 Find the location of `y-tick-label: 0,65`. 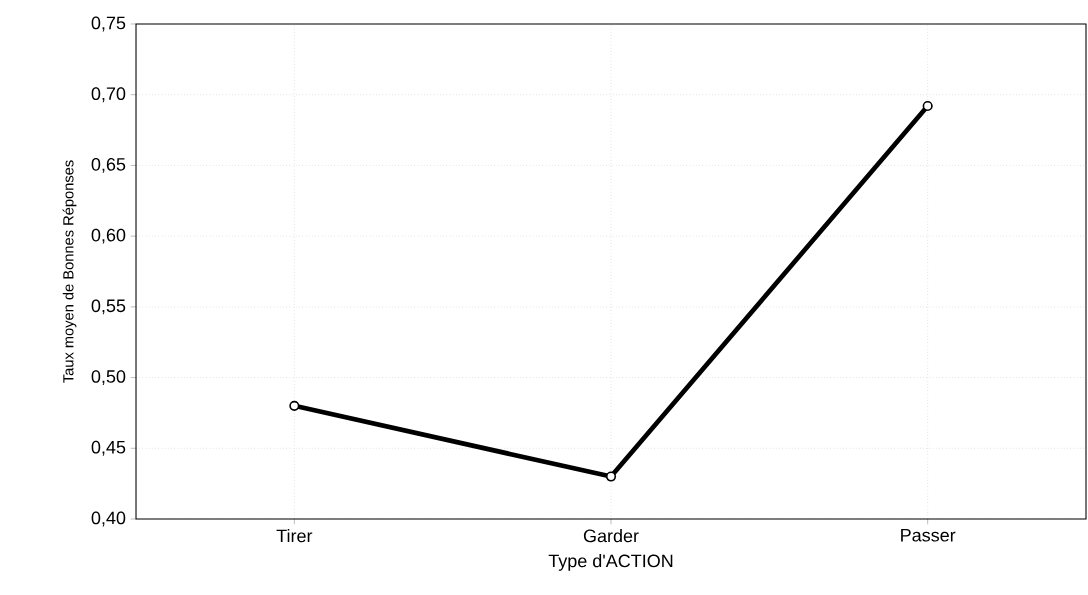

y-tick-label: 0,65 is located at coordinates (108, 165).